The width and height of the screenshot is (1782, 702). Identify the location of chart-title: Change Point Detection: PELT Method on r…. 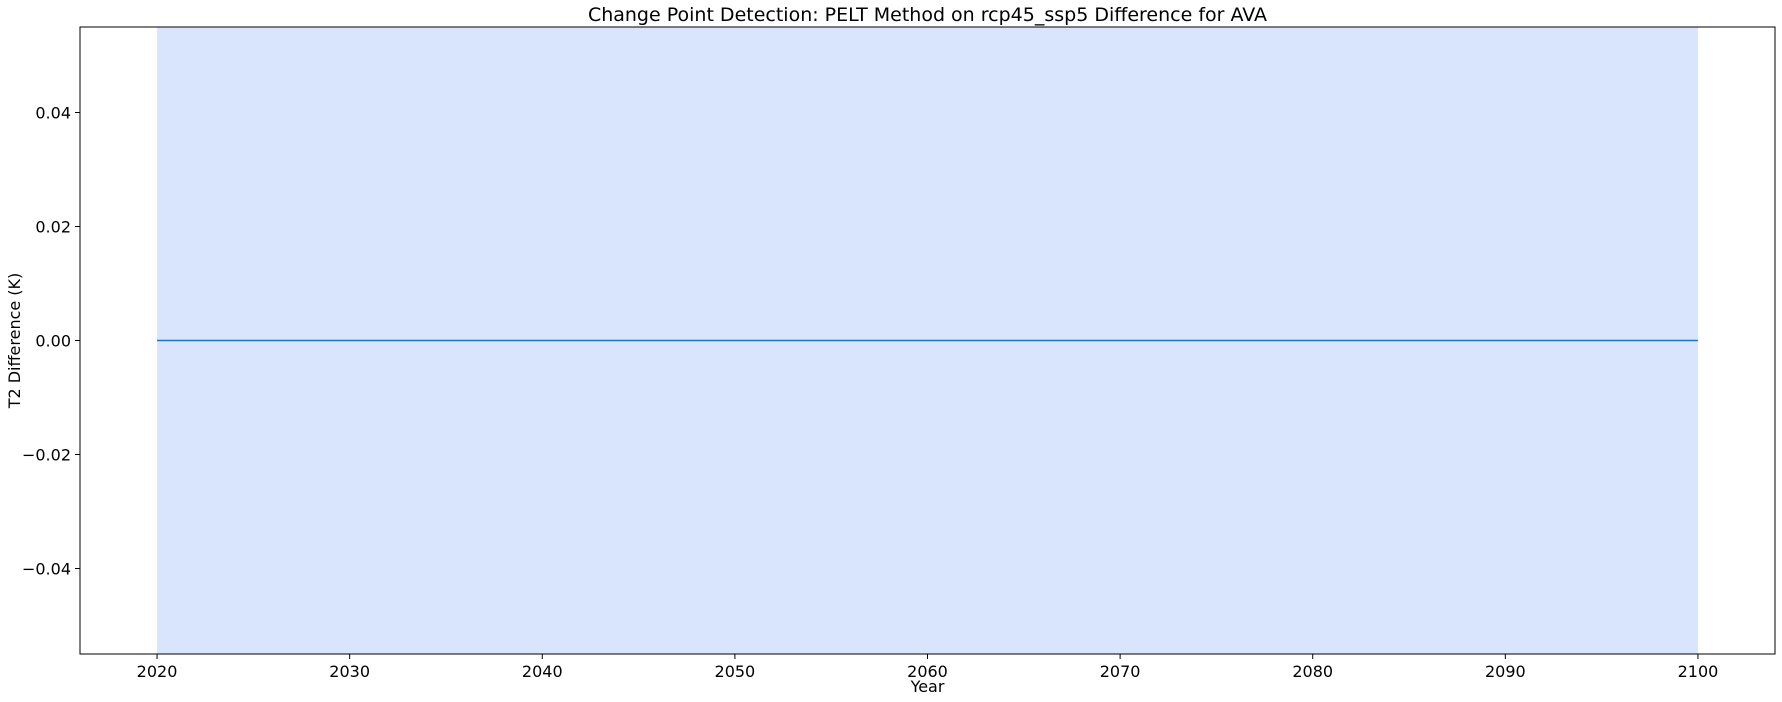
(927, 15).